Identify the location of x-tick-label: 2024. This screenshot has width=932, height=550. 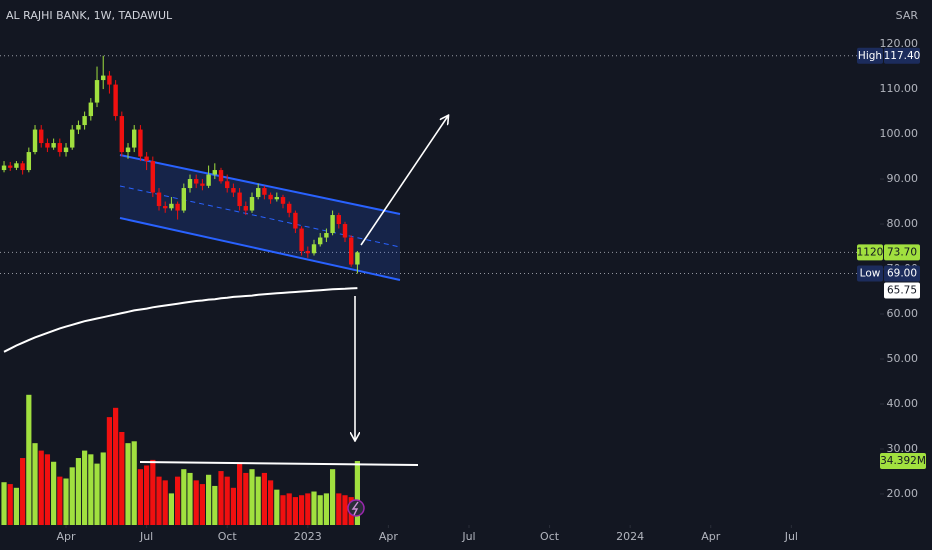
(630, 536).